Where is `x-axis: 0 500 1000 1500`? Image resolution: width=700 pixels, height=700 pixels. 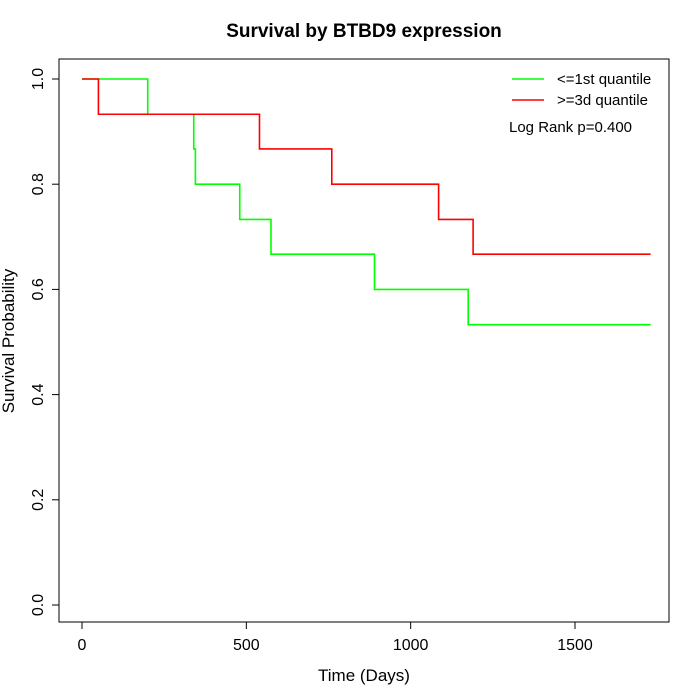 x-axis: 0 500 1000 1500 is located at coordinates (335, 637).